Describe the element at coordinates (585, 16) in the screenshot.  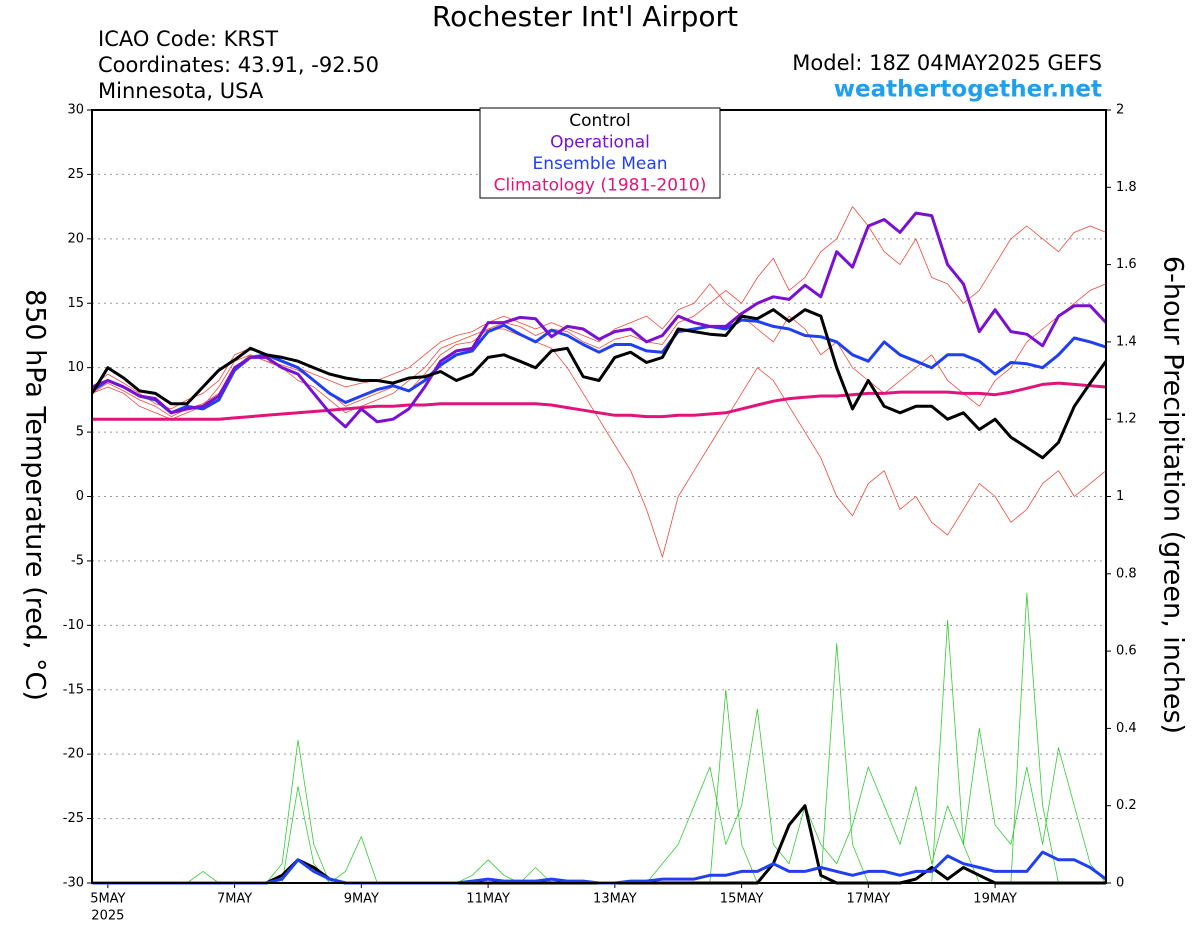
I see `chart-title: Rochester Int'l Airport` at that location.